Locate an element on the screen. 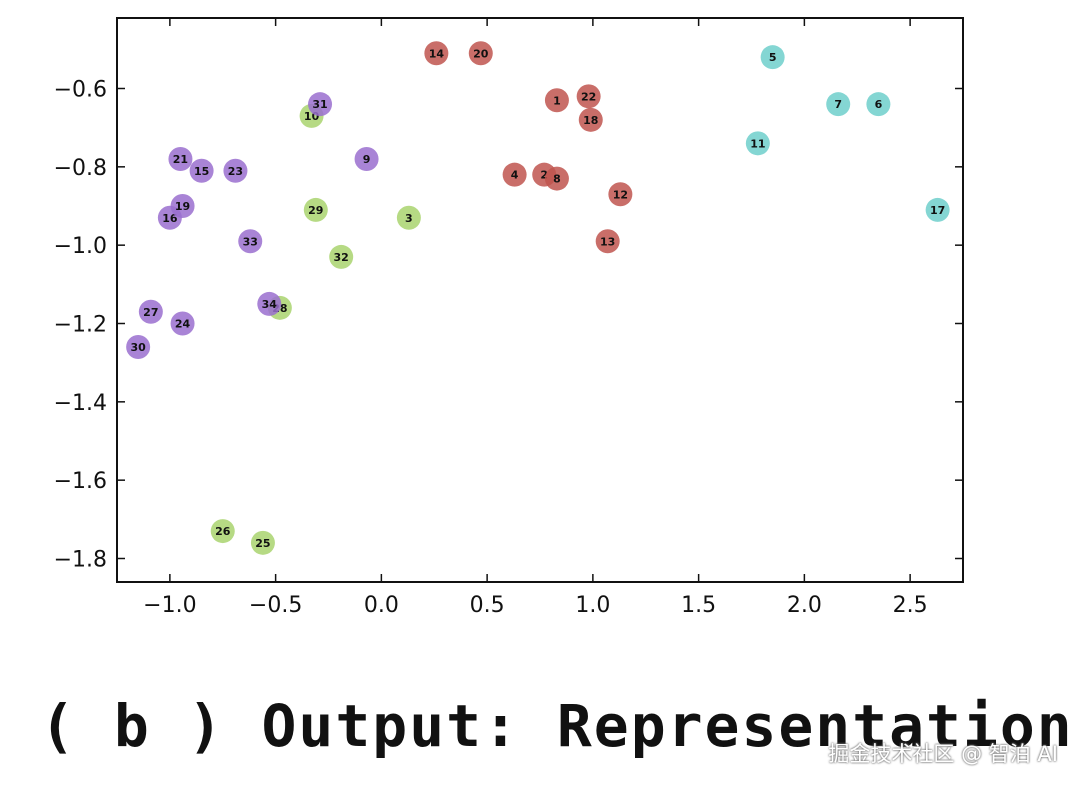  data-point-label-32: 32 is located at coordinates (341, 257).